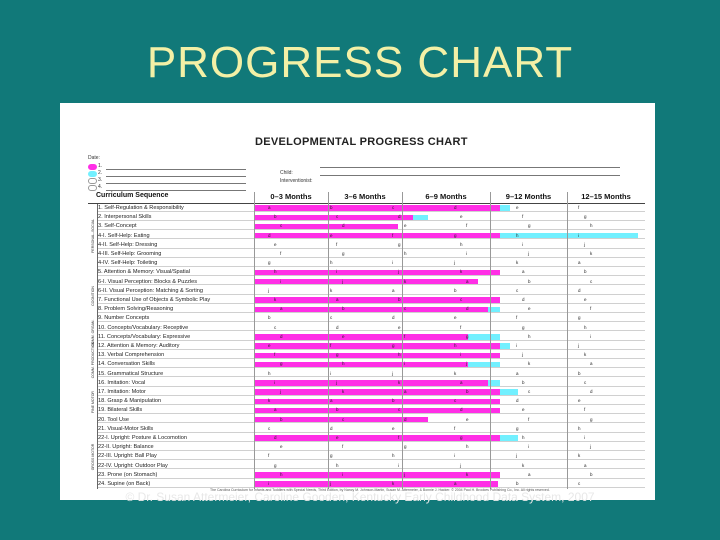 The height and width of the screenshot is (540, 720). What do you see at coordinates (117, 226) in the screenshot?
I see `curriculum-item-label: 3. Self-Concept` at bounding box center [117, 226].